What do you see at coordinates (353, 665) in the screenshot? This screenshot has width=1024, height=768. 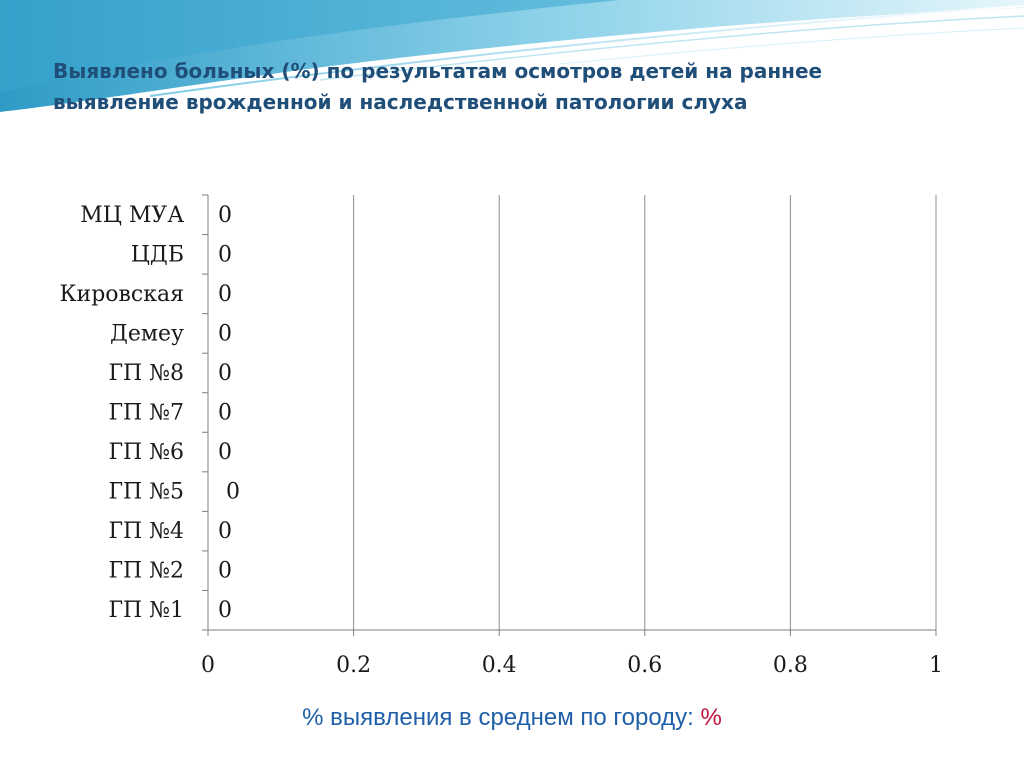 I see `x-tick-label: 0.2` at bounding box center [353, 665].